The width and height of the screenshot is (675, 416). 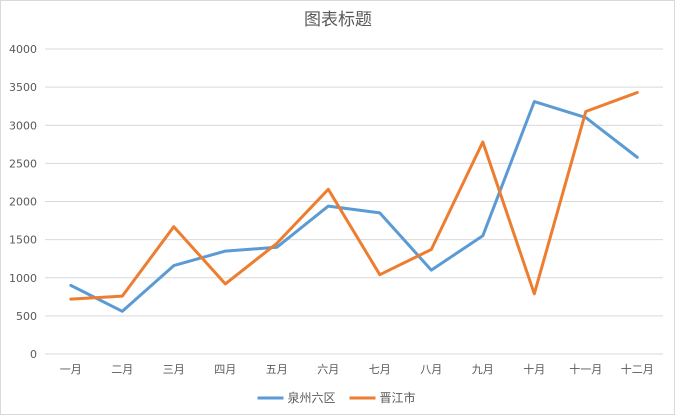 What do you see at coordinates (71, 369) in the screenshot?
I see `x-tick-label: 一月` at bounding box center [71, 369].